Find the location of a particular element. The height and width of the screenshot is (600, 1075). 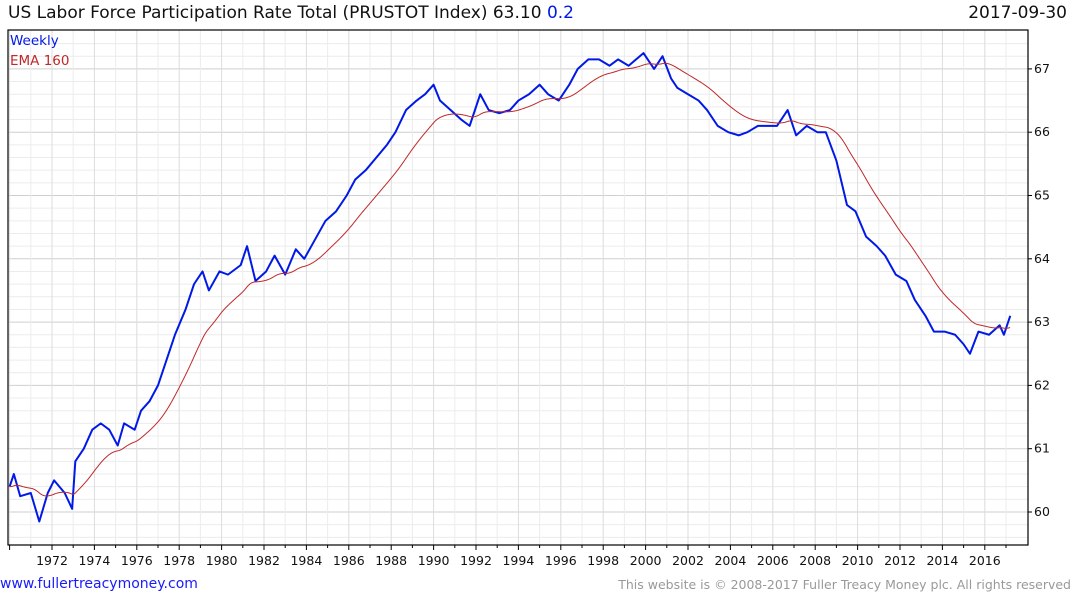

x-tick-label: 1998 is located at coordinates (603, 560).